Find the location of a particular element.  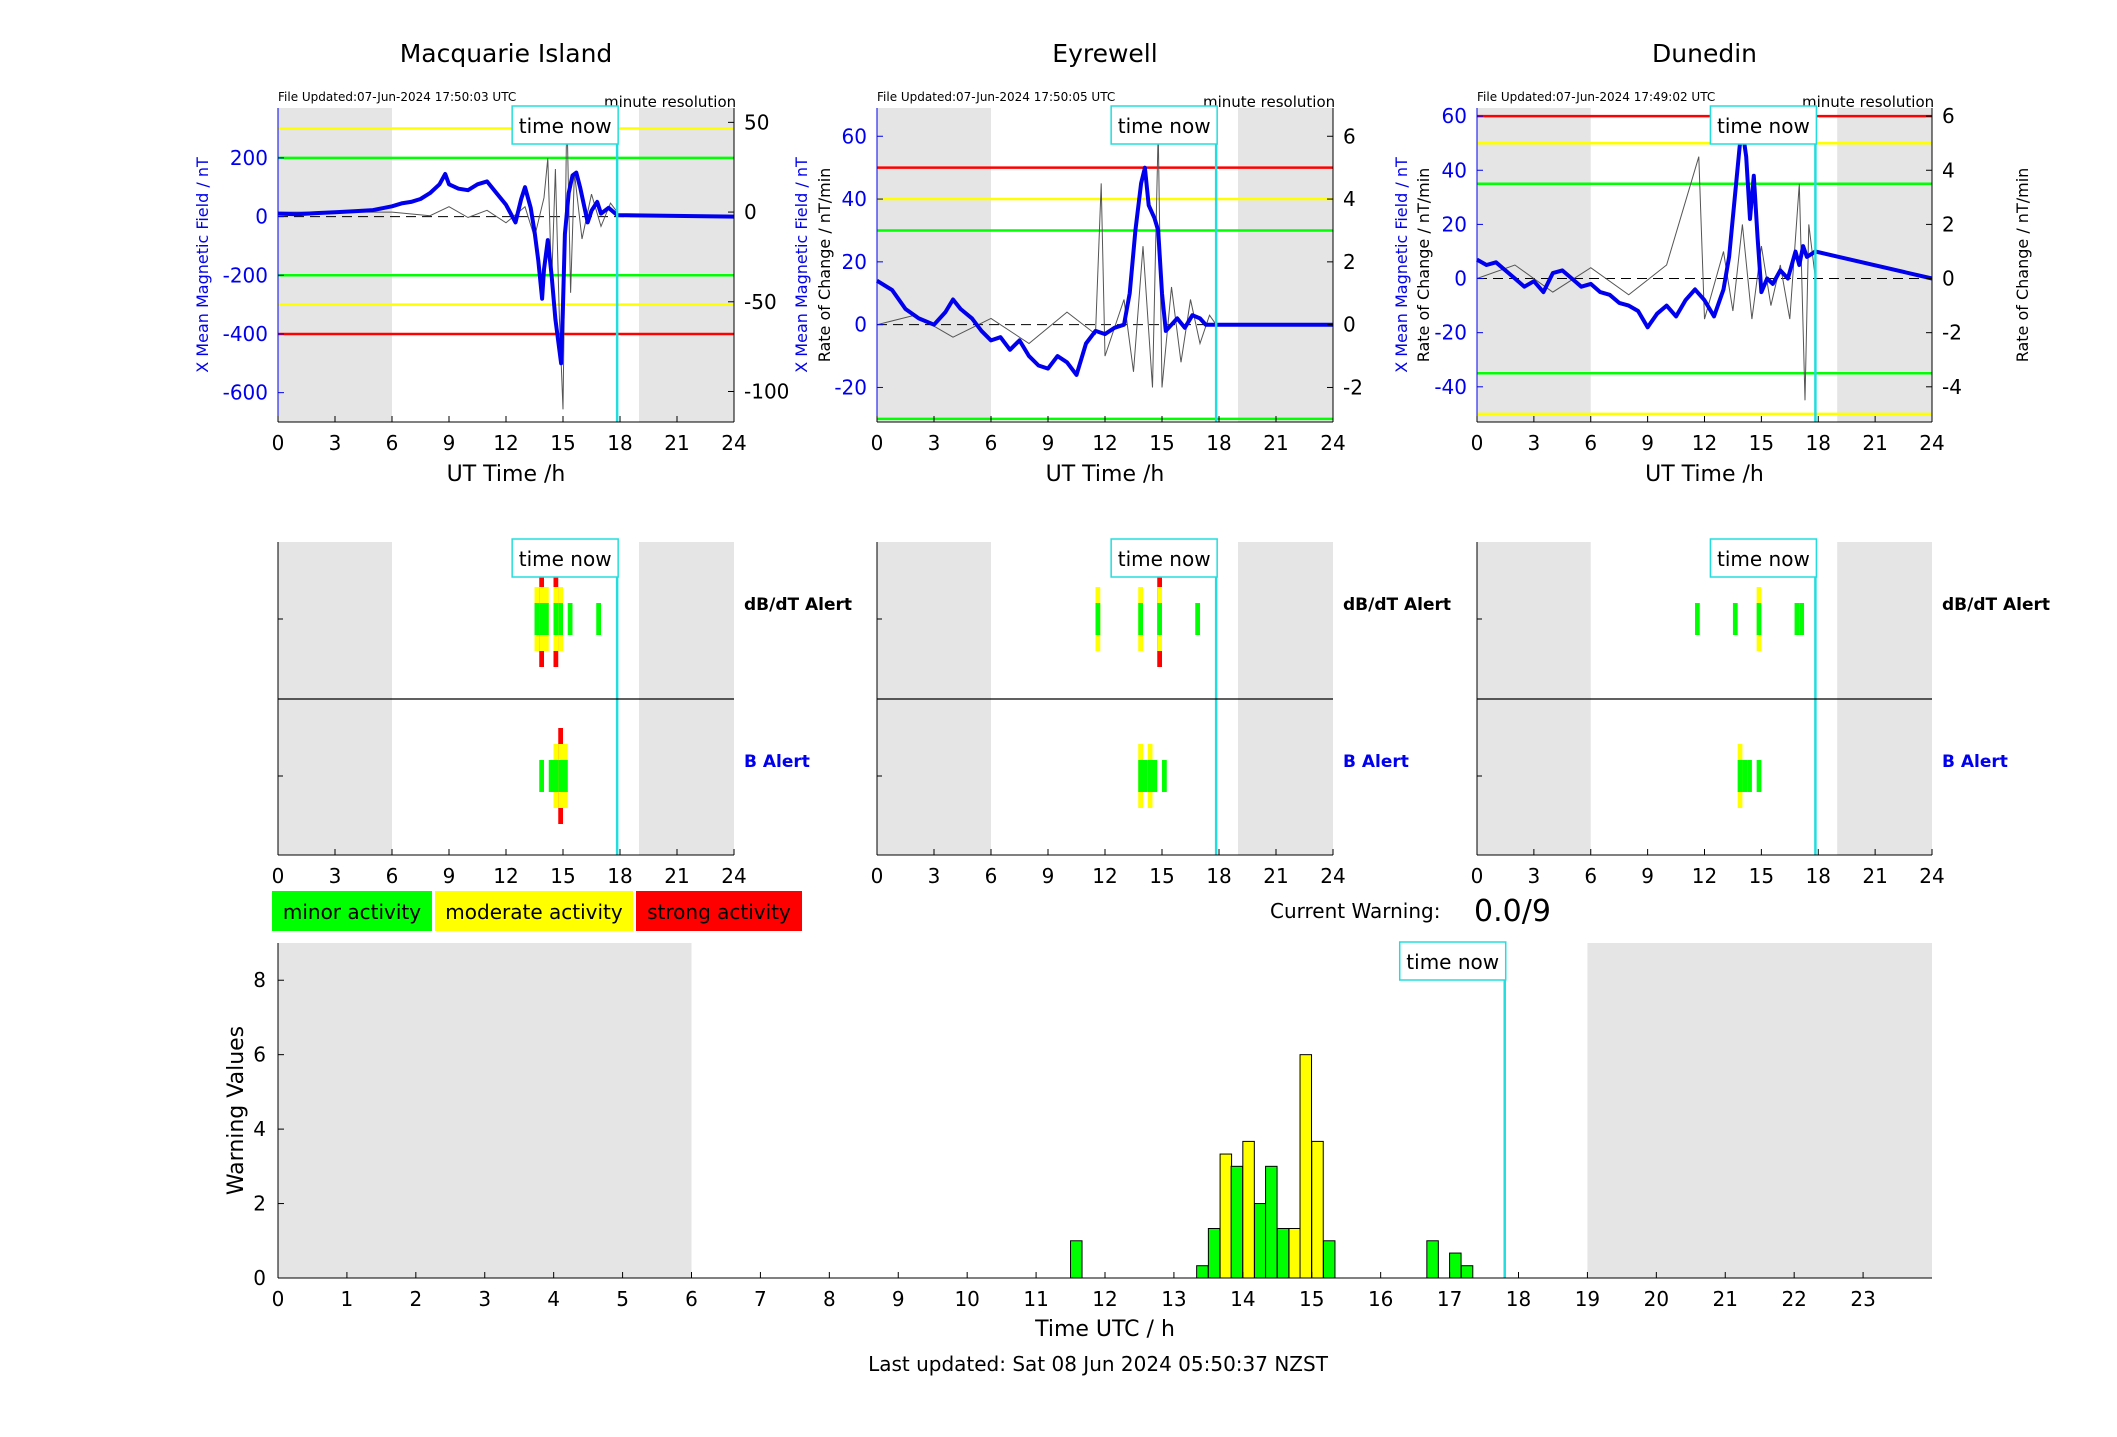

x-tick-label: 5 is located at coordinates (622, 1299).